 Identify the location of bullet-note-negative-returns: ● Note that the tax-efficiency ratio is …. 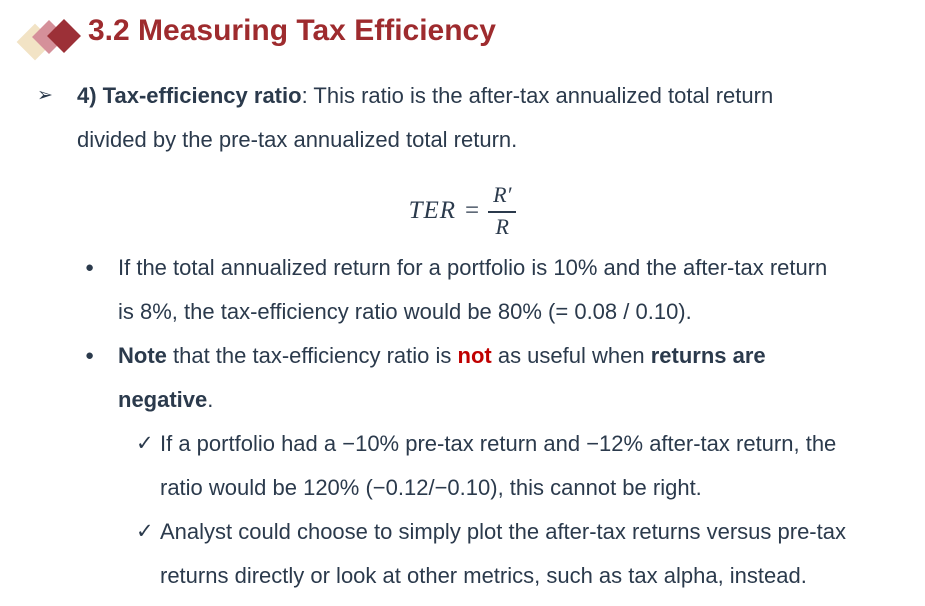
(497, 378).